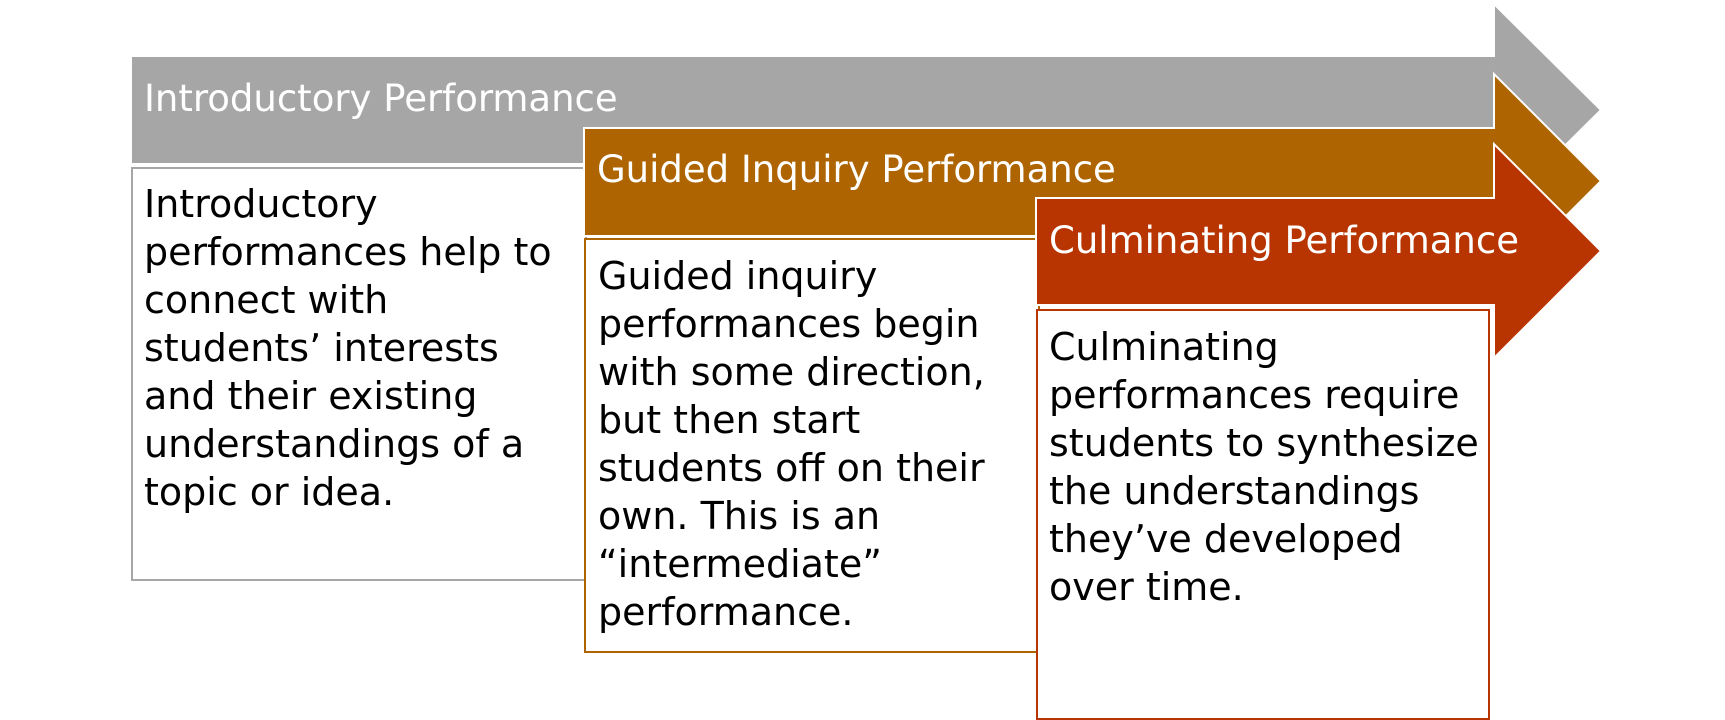 This screenshot has height=720, width=1725. Describe the element at coordinates (381, 98) in the screenshot. I see `introductory-title: Introductory Performance` at that location.